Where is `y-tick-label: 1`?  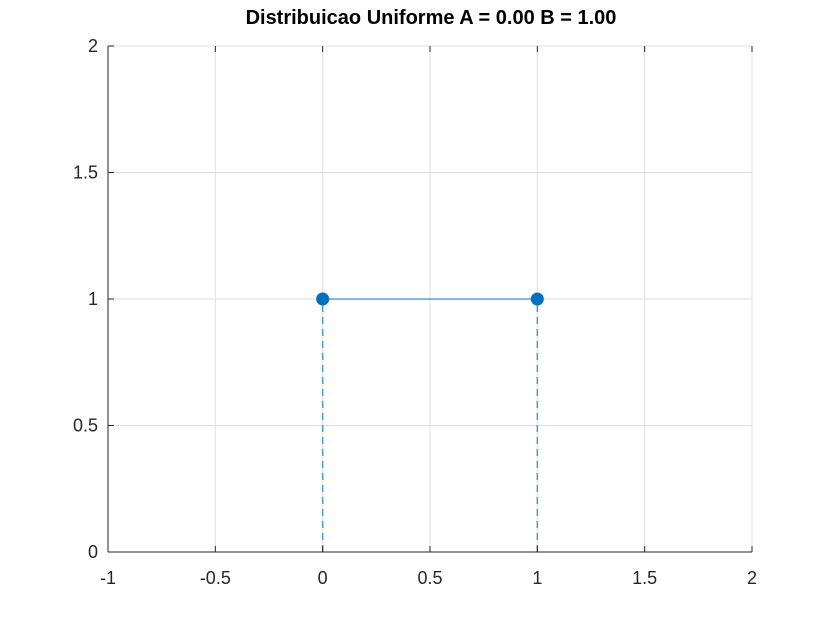
y-tick-label: 1 is located at coordinates (93, 299).